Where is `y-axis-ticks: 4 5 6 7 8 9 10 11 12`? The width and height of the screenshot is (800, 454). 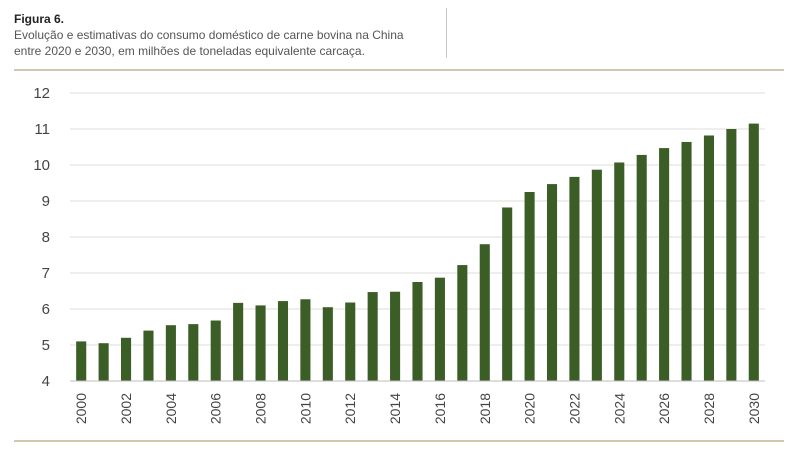 y-axis-ticks: 4 5 6 7 8 9 10 11 12 is located at coordinates (41, 237).